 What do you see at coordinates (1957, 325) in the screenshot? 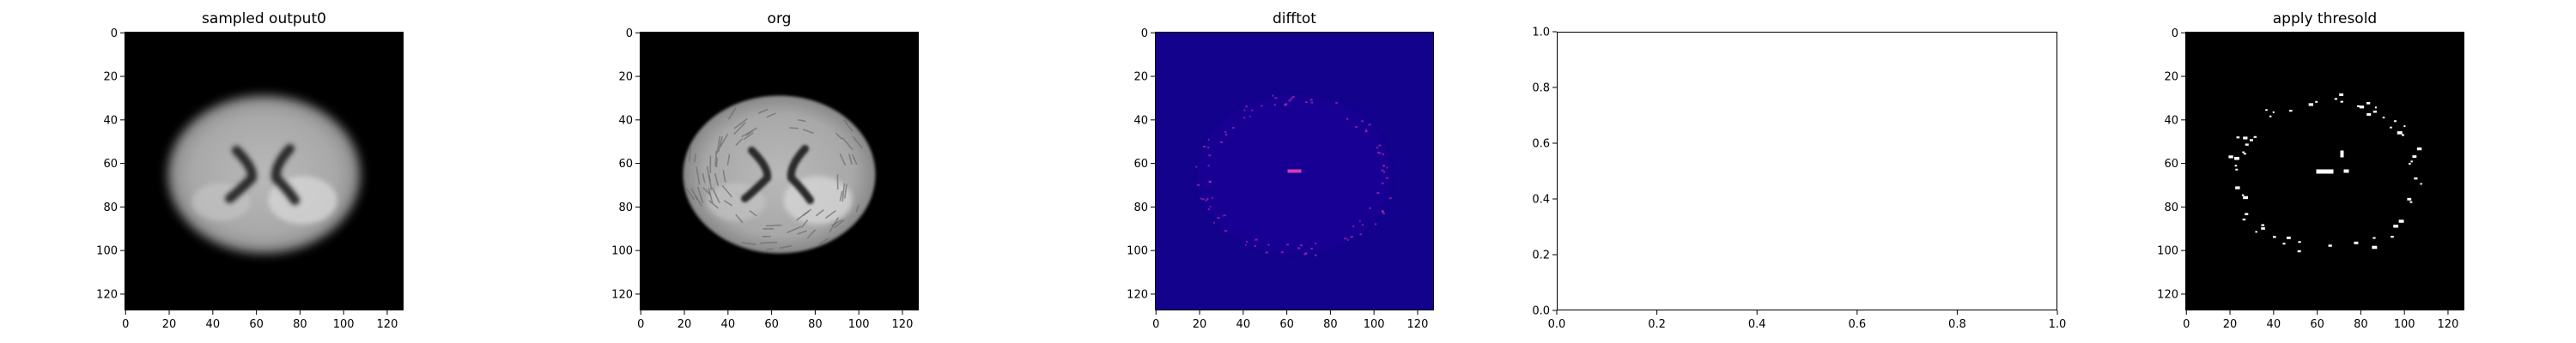
I see `x-tick-label: 0.8` at bounding box center [1957, 325].